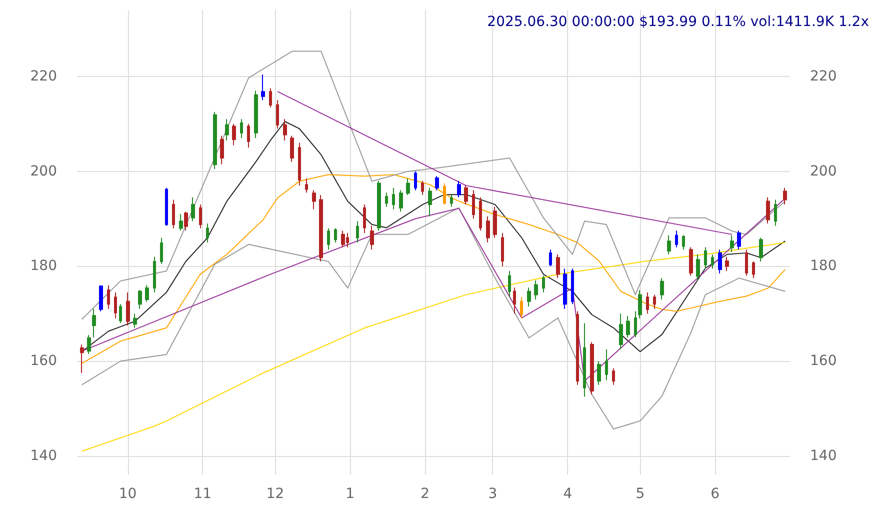  What do you see at coordinates (203, 494) in the screenshot?
I see `x-tick-label: 11` at bounding box center [203, 494].